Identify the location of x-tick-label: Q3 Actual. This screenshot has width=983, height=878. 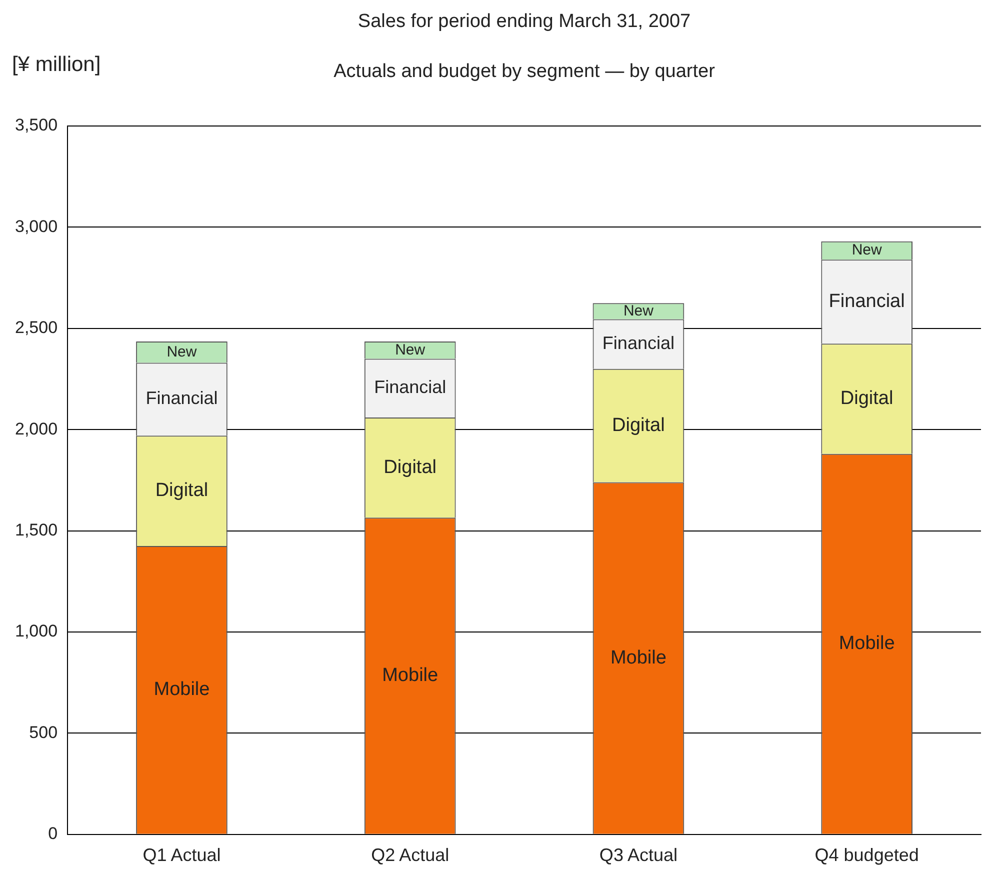
(638, 855).